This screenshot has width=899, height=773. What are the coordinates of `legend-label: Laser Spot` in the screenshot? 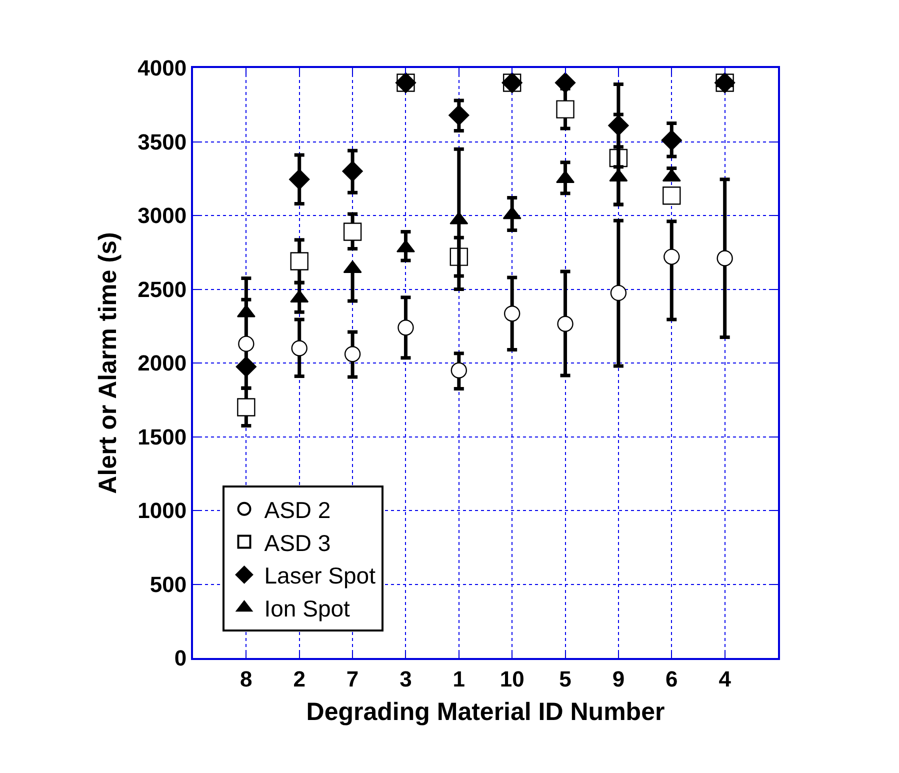 It's located at (320, 575).